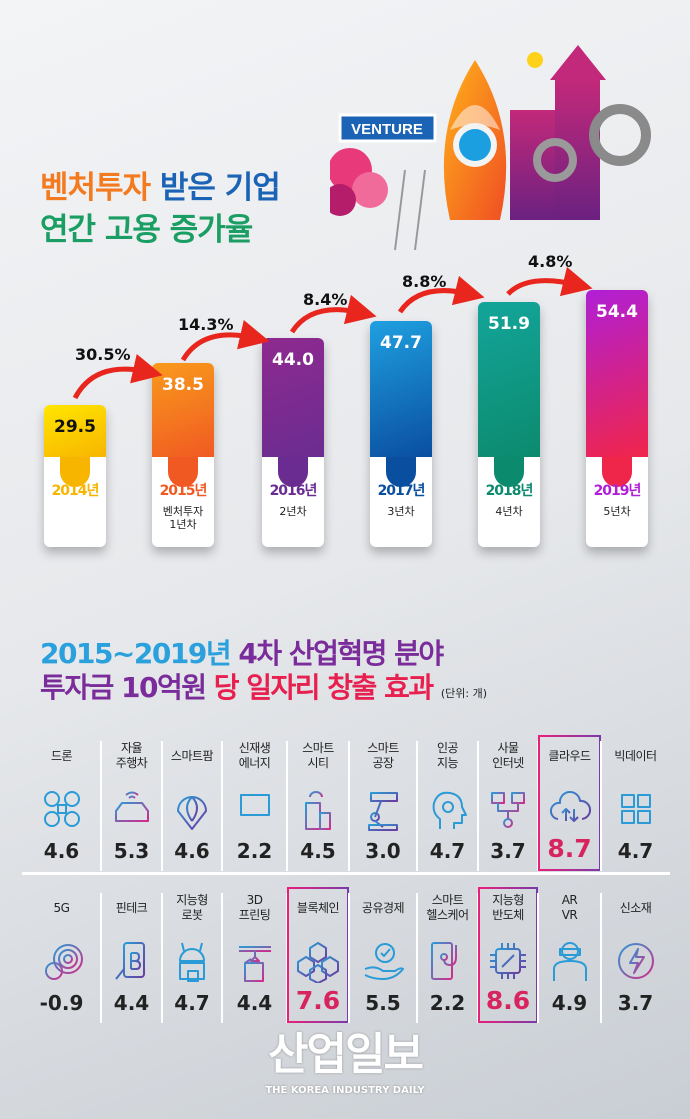 This screenshot has height=1119, width=690. I want to click on city-icon, so click(318, 810).